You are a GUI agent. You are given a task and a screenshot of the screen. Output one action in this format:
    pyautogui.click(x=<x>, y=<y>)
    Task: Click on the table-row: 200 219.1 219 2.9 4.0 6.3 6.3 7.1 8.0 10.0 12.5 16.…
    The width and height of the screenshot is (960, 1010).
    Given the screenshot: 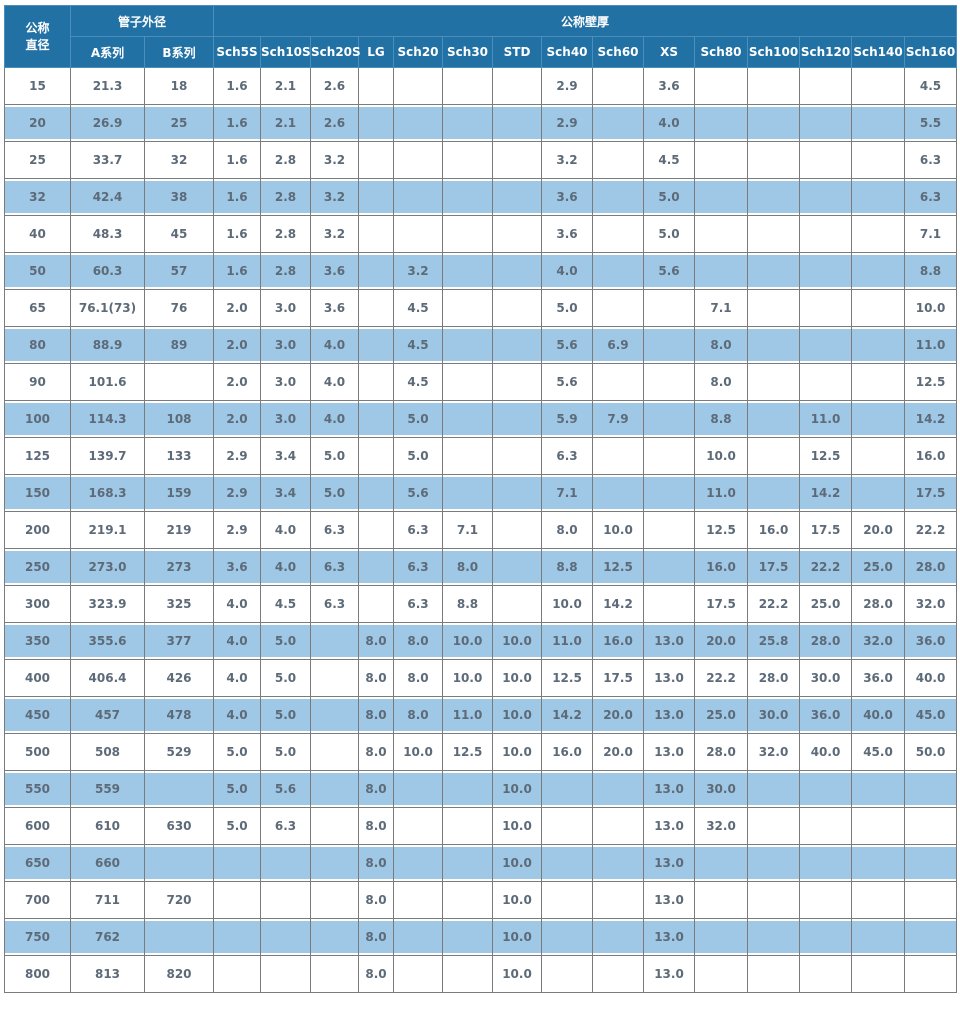 What is the action you would take?
    pyautogui.click(x=481, y=530)
    